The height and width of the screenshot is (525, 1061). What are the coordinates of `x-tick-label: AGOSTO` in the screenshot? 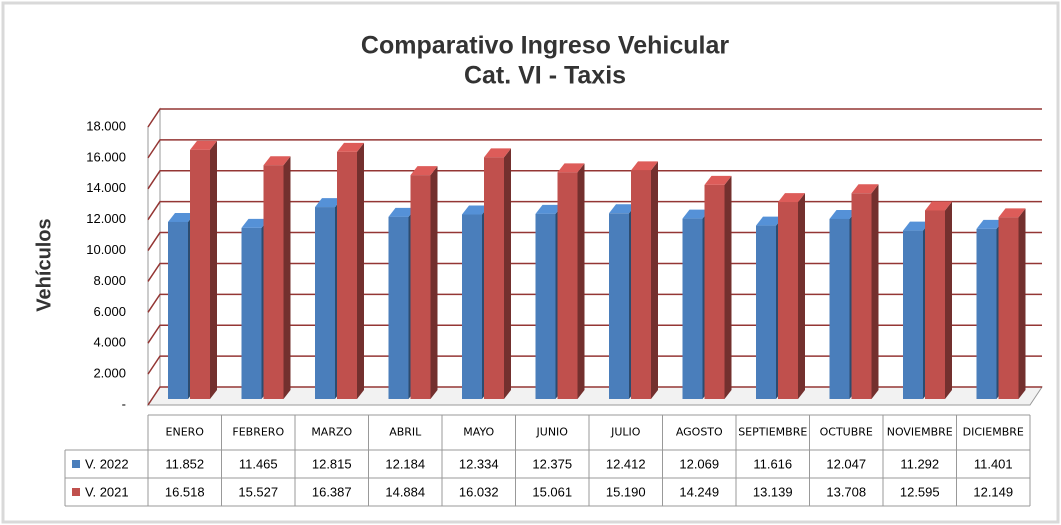 It's located at (699, 432).